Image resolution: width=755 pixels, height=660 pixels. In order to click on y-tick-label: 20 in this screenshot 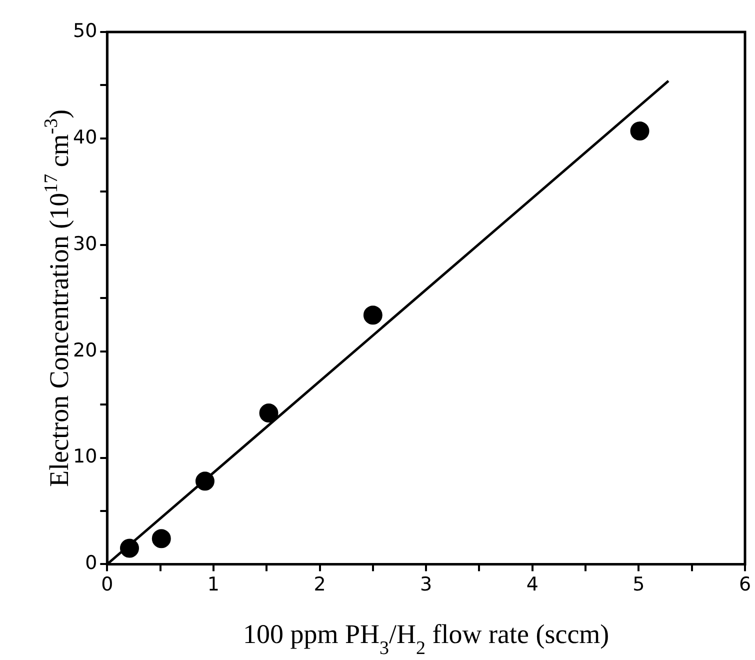, I will do `click(85, 350)`.